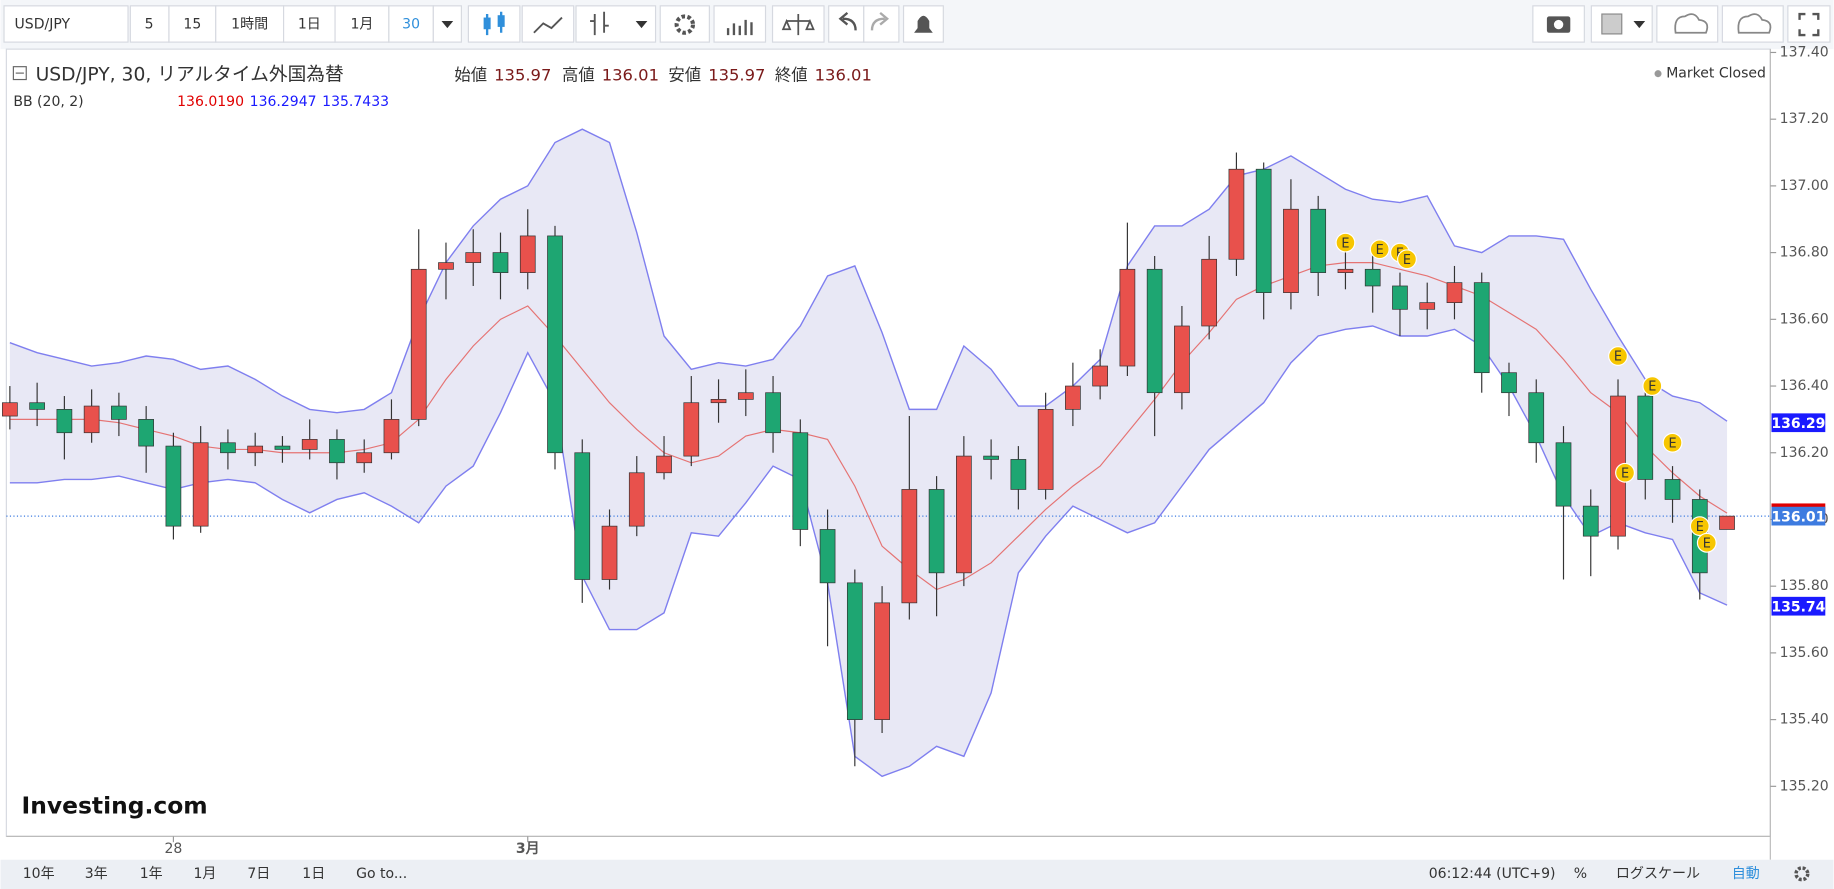  Describe the element at coordinates (210, 102) in the screenshot. I see `indicator-reading: 136.0190` at that location.